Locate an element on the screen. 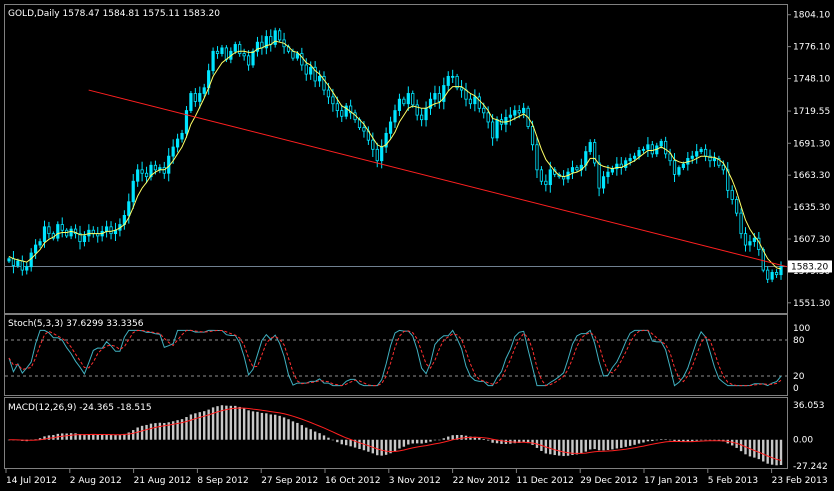  current-price-box is located at coordinates (810, 266).